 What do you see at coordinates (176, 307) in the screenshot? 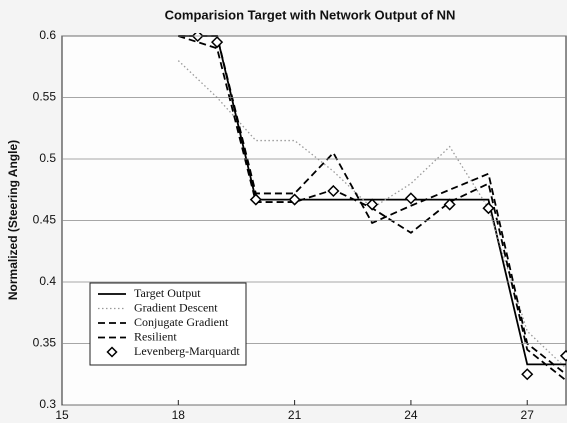
I see `legend-label: Gradient Descent` at bounding box center [176, 307].